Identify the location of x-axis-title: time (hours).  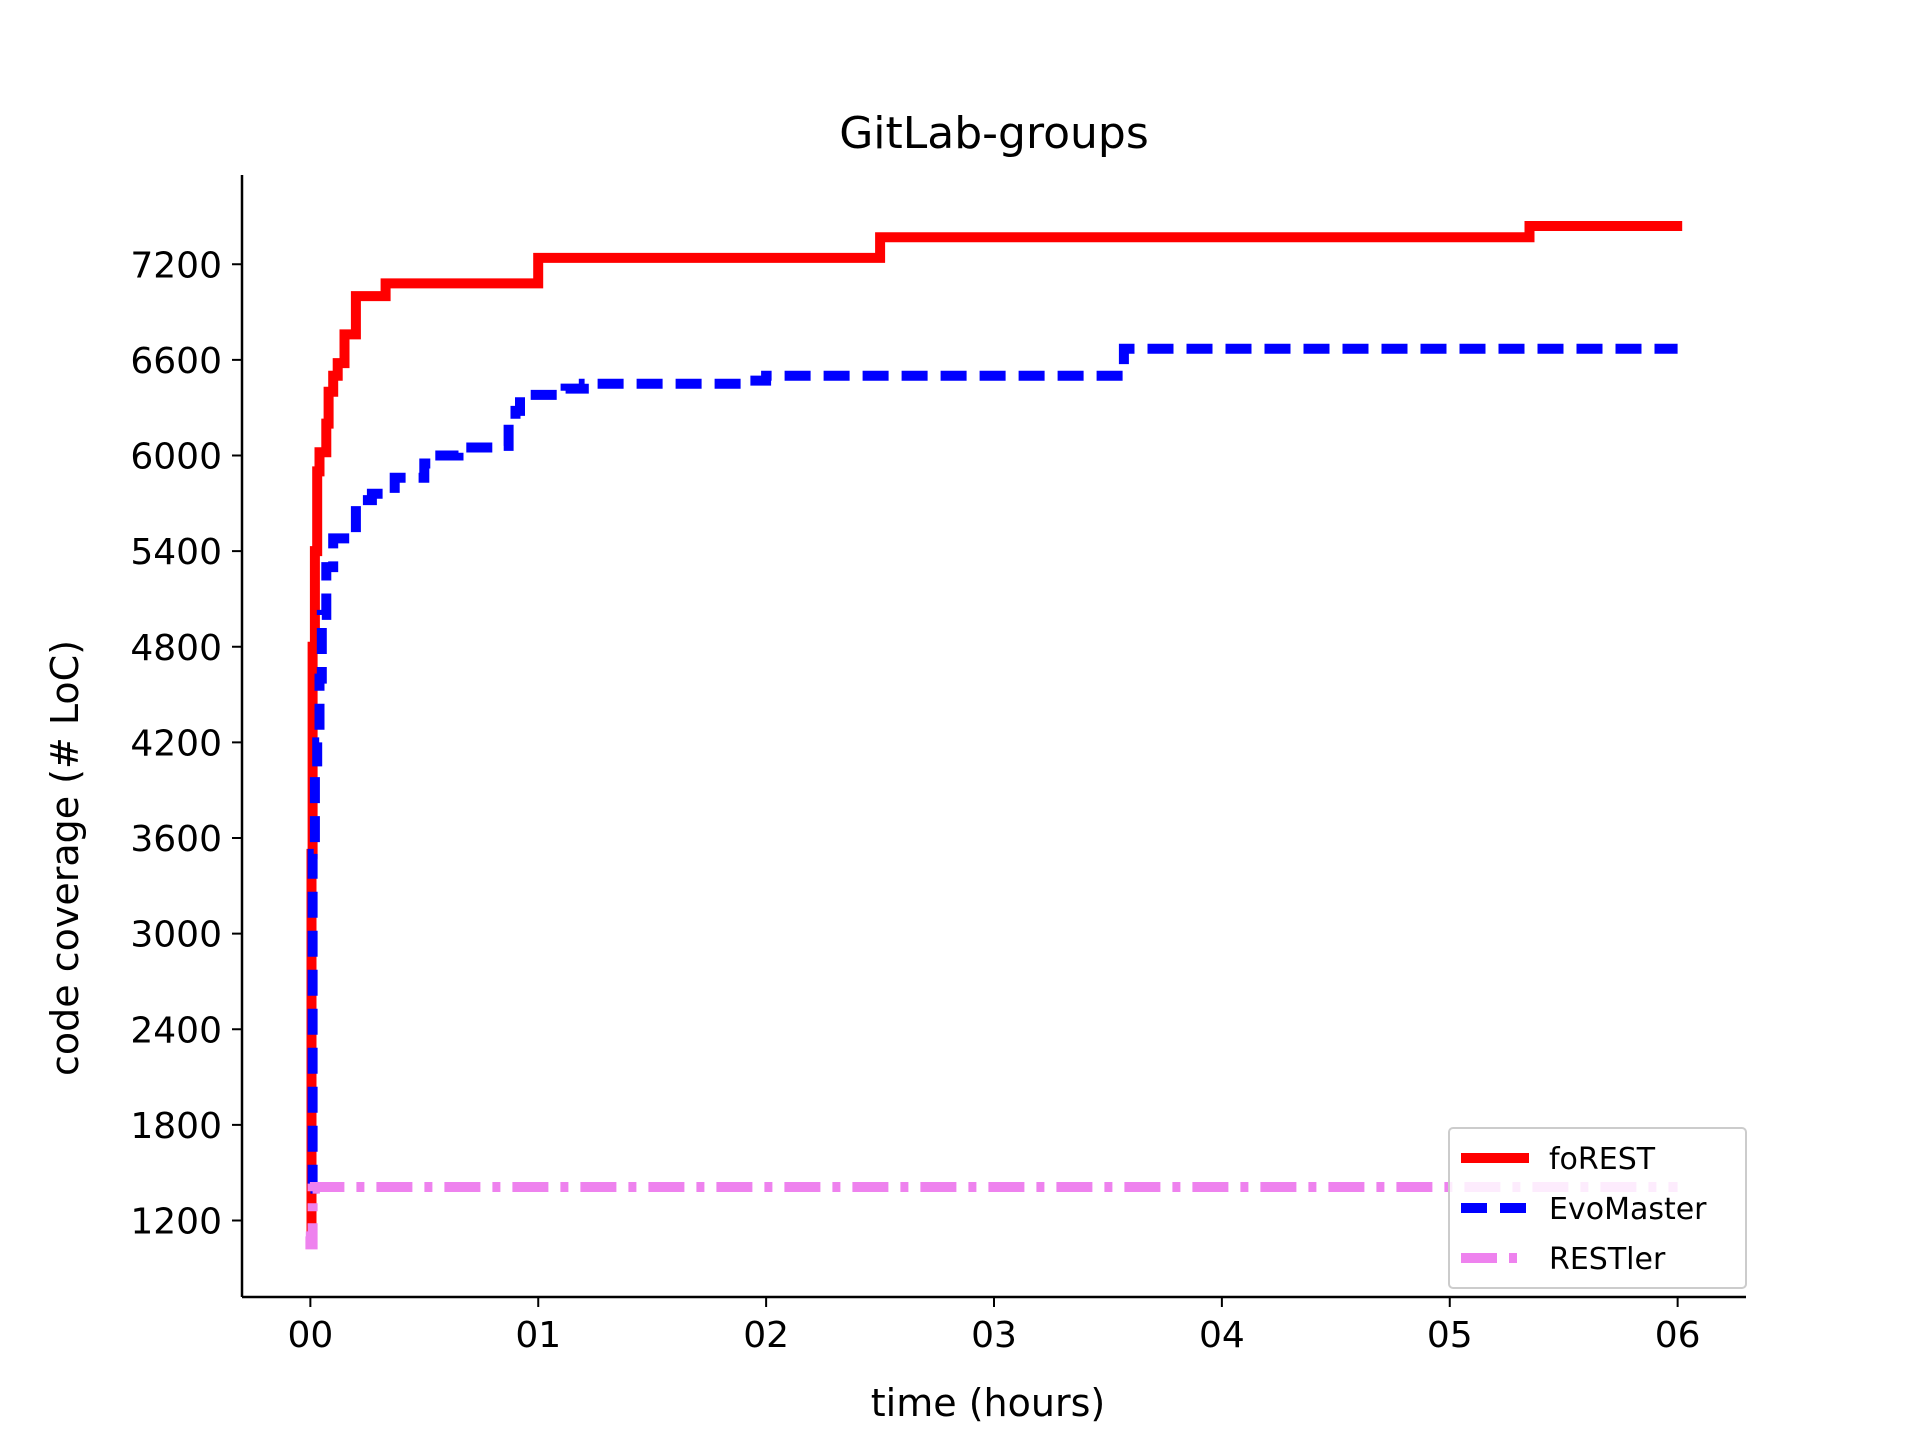
(988, 1403).